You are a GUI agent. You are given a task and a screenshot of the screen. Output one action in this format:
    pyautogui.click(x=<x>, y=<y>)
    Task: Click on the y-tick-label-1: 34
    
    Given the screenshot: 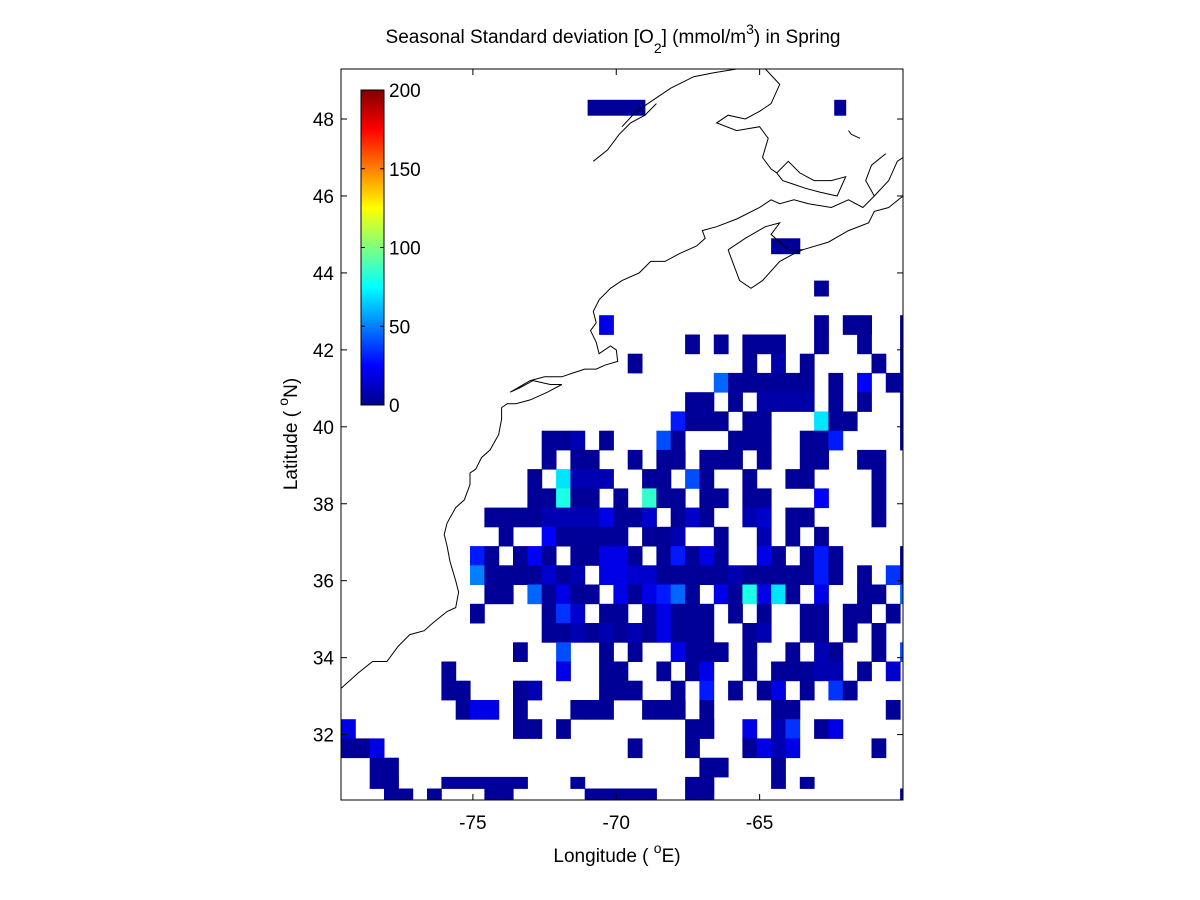 What is the action you would take?
    pyautogui.click(x=324, y=659)
    